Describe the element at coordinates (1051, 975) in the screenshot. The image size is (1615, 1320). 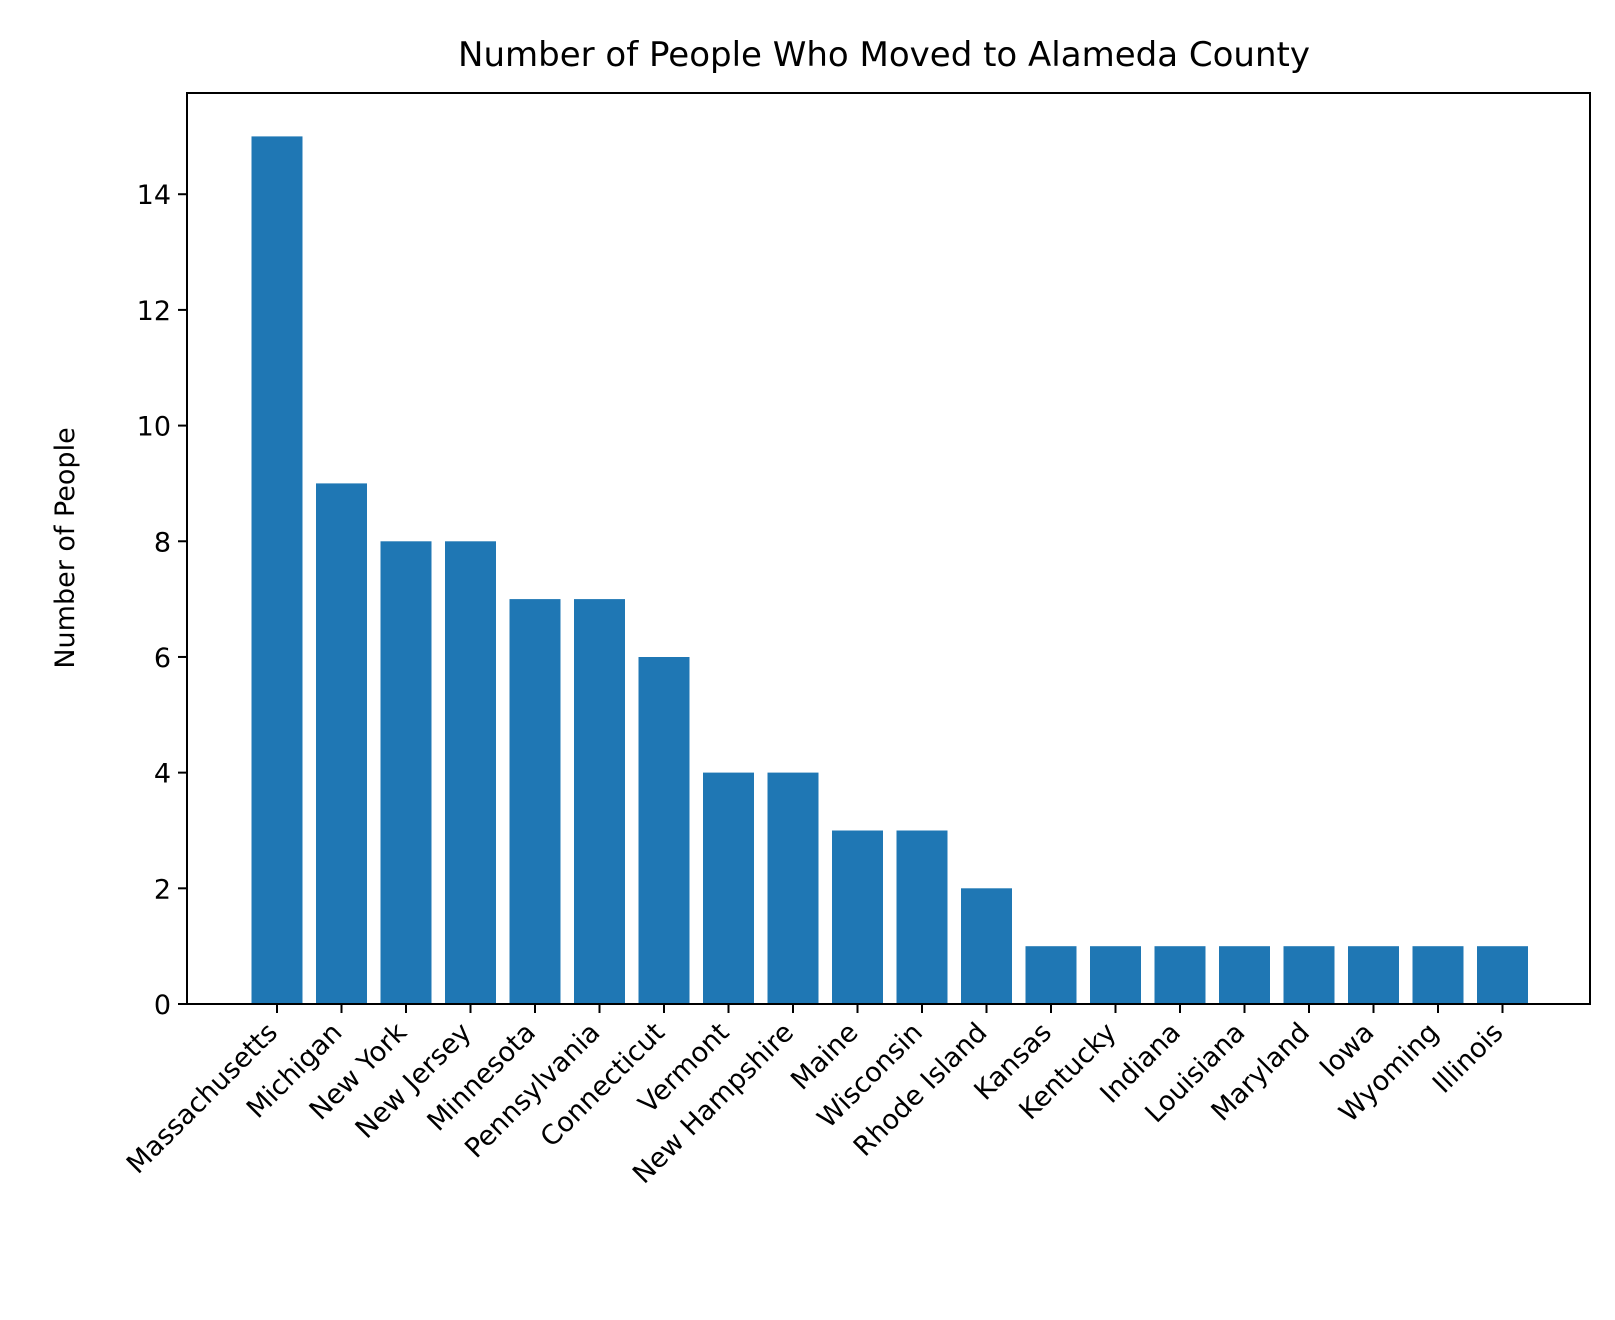
I see `bar-kansas` at that location.